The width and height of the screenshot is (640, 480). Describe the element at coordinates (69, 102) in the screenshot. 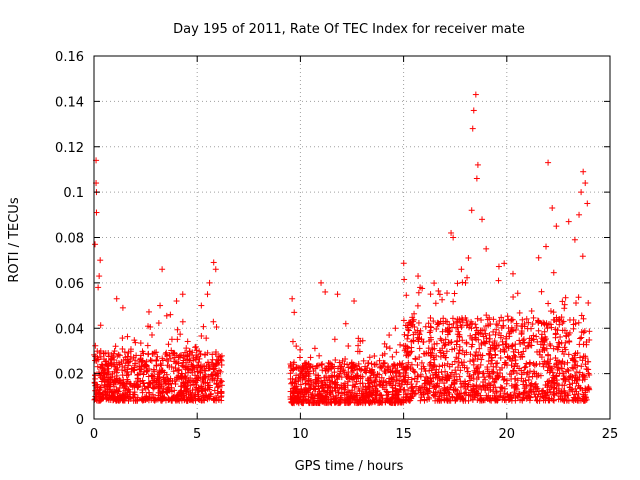

I see `y-tick-label: 0.14` at that location.